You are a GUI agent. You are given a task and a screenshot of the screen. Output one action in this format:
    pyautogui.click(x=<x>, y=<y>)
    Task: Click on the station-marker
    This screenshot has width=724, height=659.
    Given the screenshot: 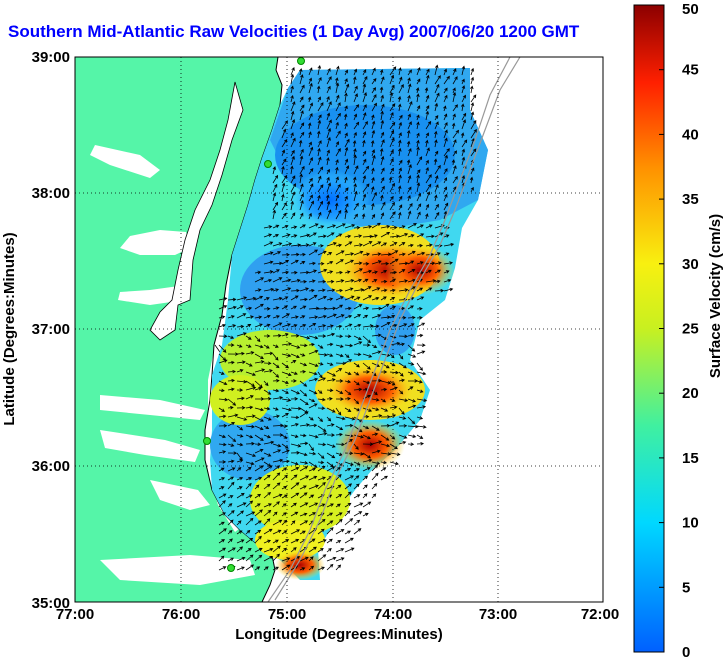 What is the action you would take?
    pyautogui.click(x=301, y=61)
    